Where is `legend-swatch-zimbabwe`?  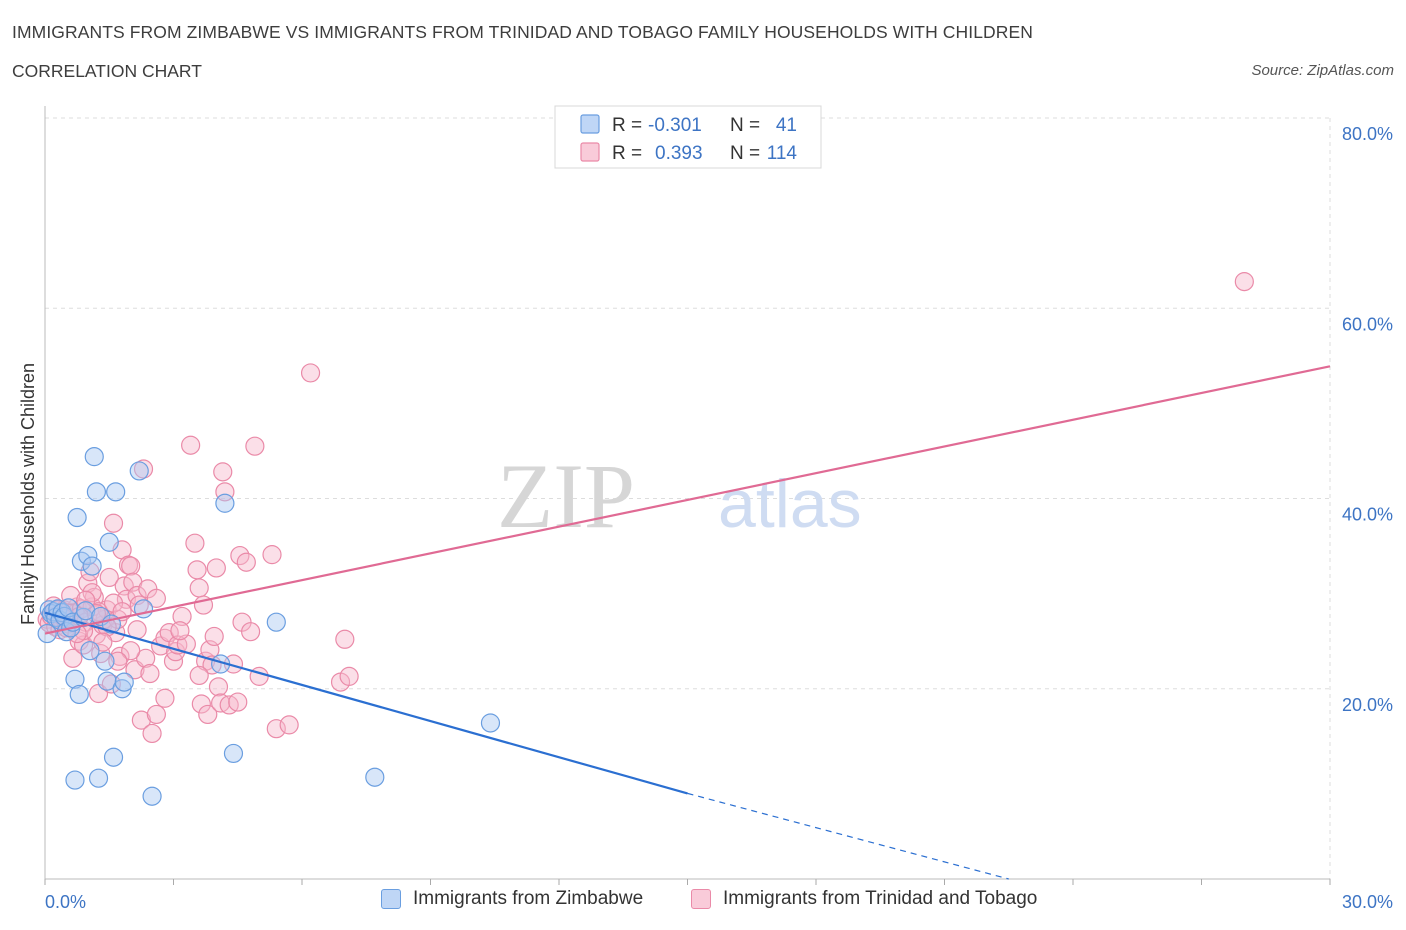
legend-swatch-zimbabwe is located at coordinates (391, 899).